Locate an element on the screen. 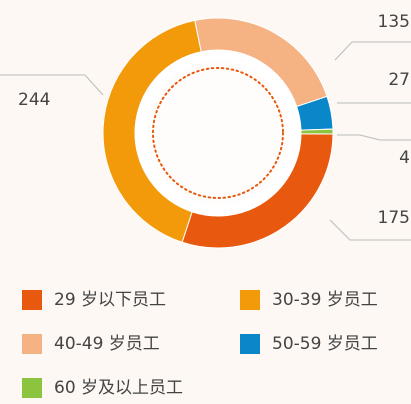 Image resolution: width=411 pixels, height=404 pixels. data-label: 27 is located at coordinates (399, 80).